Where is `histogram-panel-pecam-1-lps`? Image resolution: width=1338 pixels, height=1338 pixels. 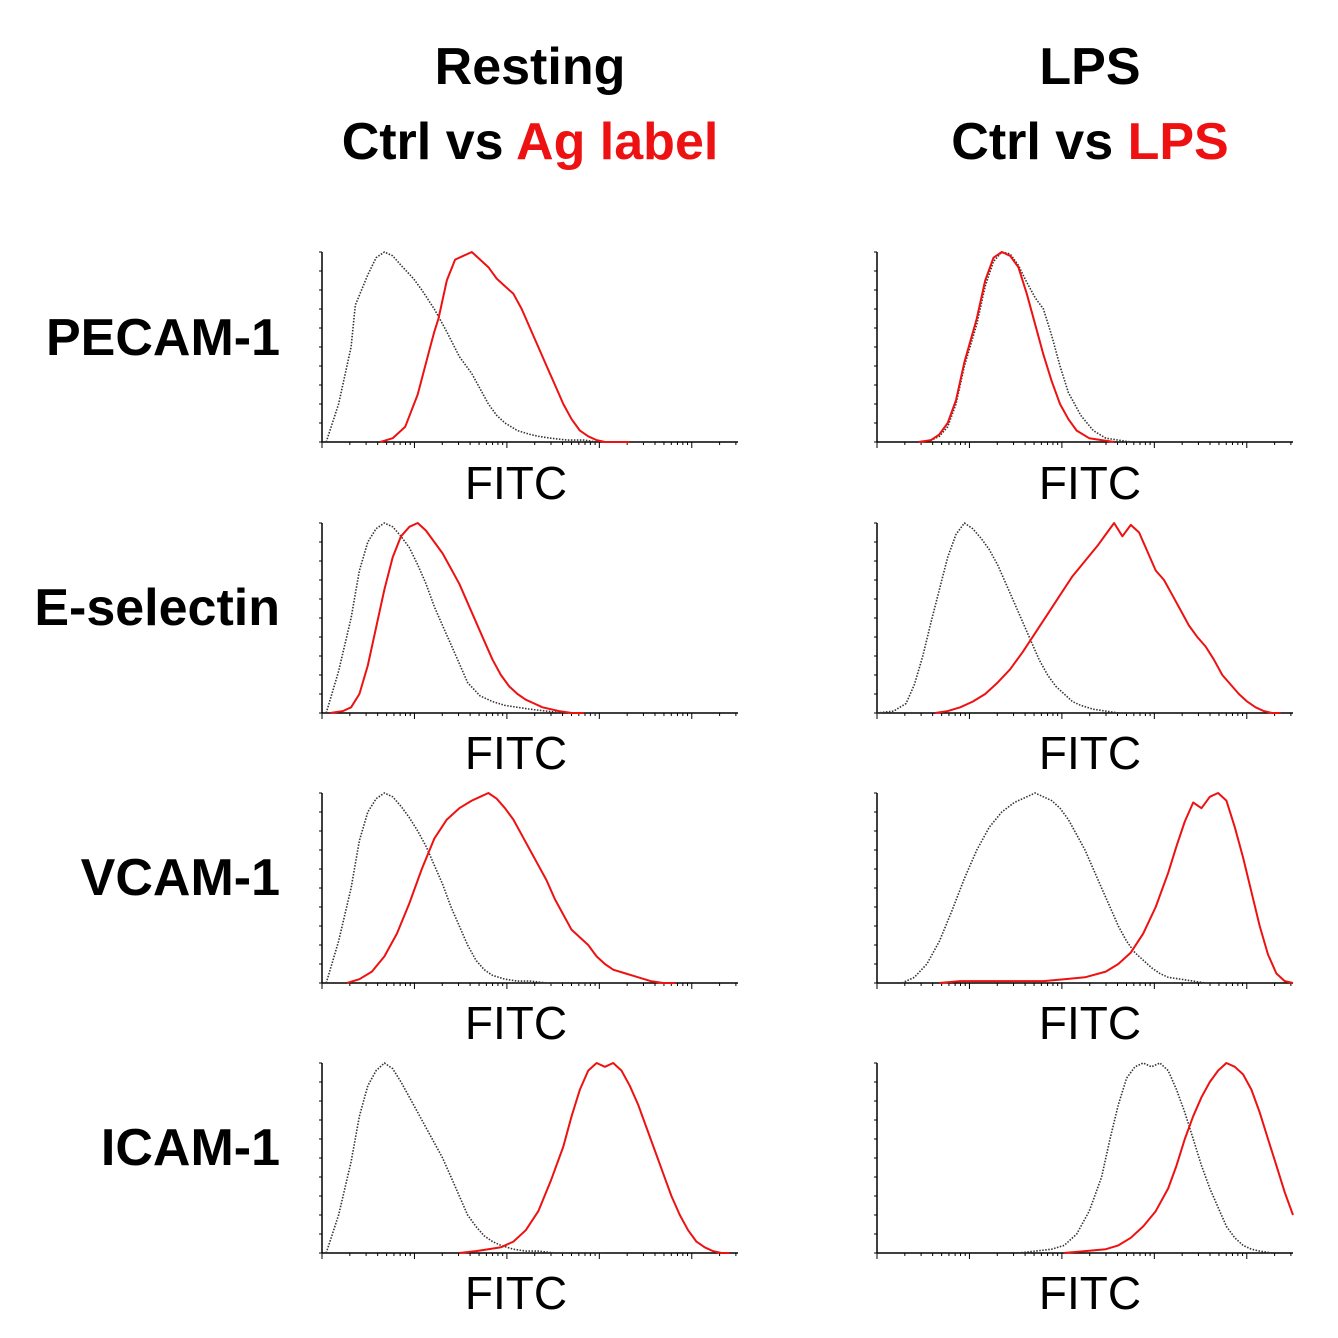
histogram-panel-pecam-1-lps is located at coordinates (1083, 349).